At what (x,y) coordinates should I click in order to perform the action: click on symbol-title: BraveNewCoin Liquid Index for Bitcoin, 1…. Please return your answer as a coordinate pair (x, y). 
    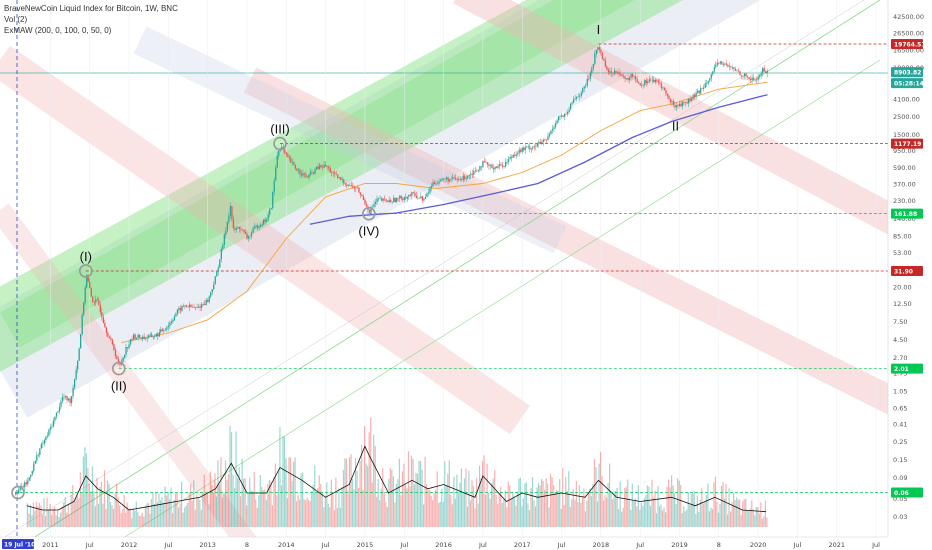
    Looking at the image, I should click on (91, 8).